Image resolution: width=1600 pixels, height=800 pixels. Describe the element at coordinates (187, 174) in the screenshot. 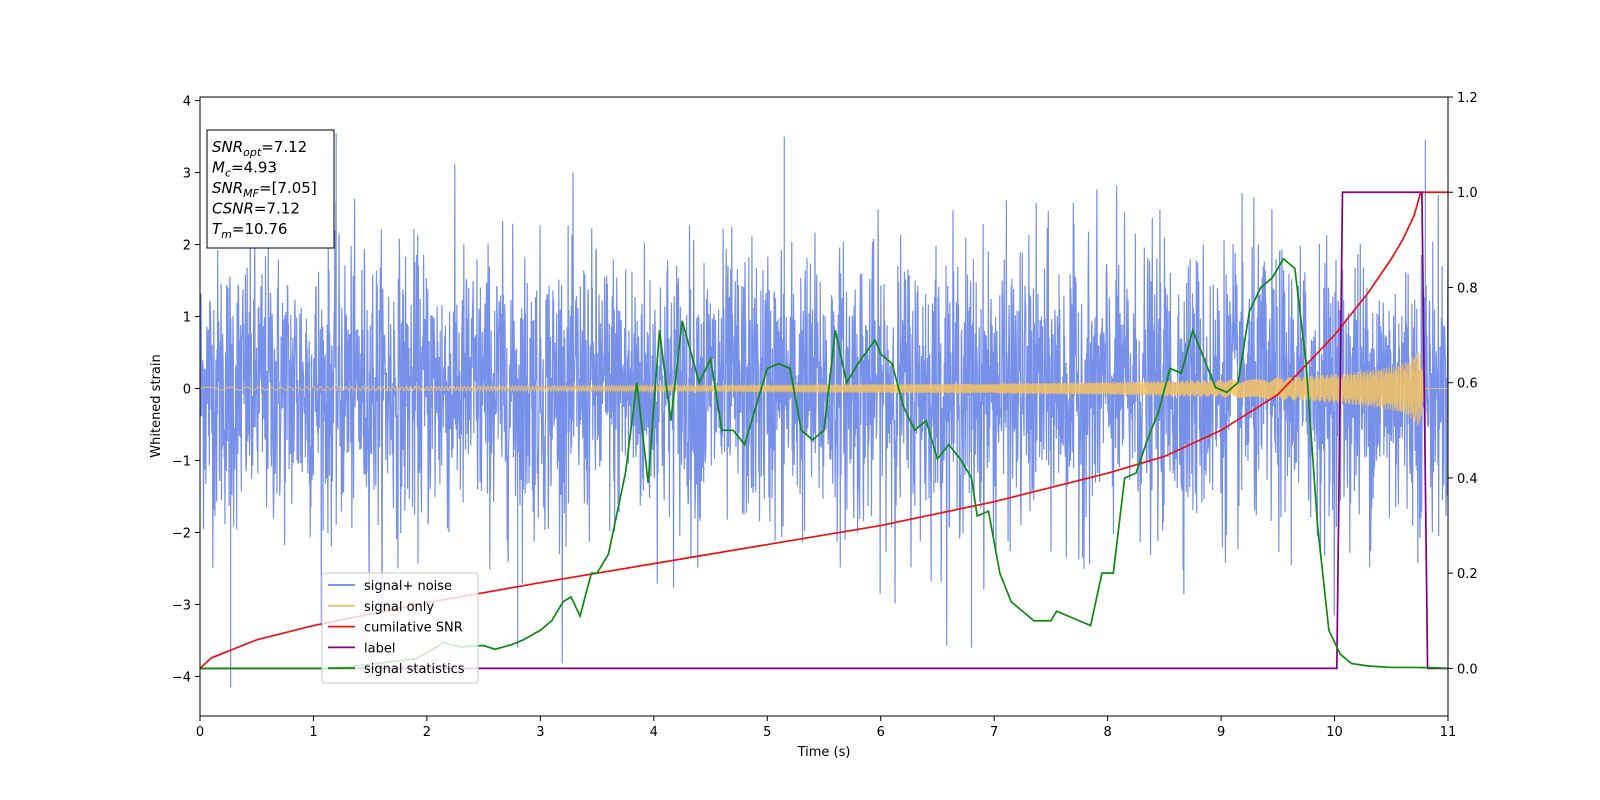

I see `y-left-tick-label: 3` at that location.